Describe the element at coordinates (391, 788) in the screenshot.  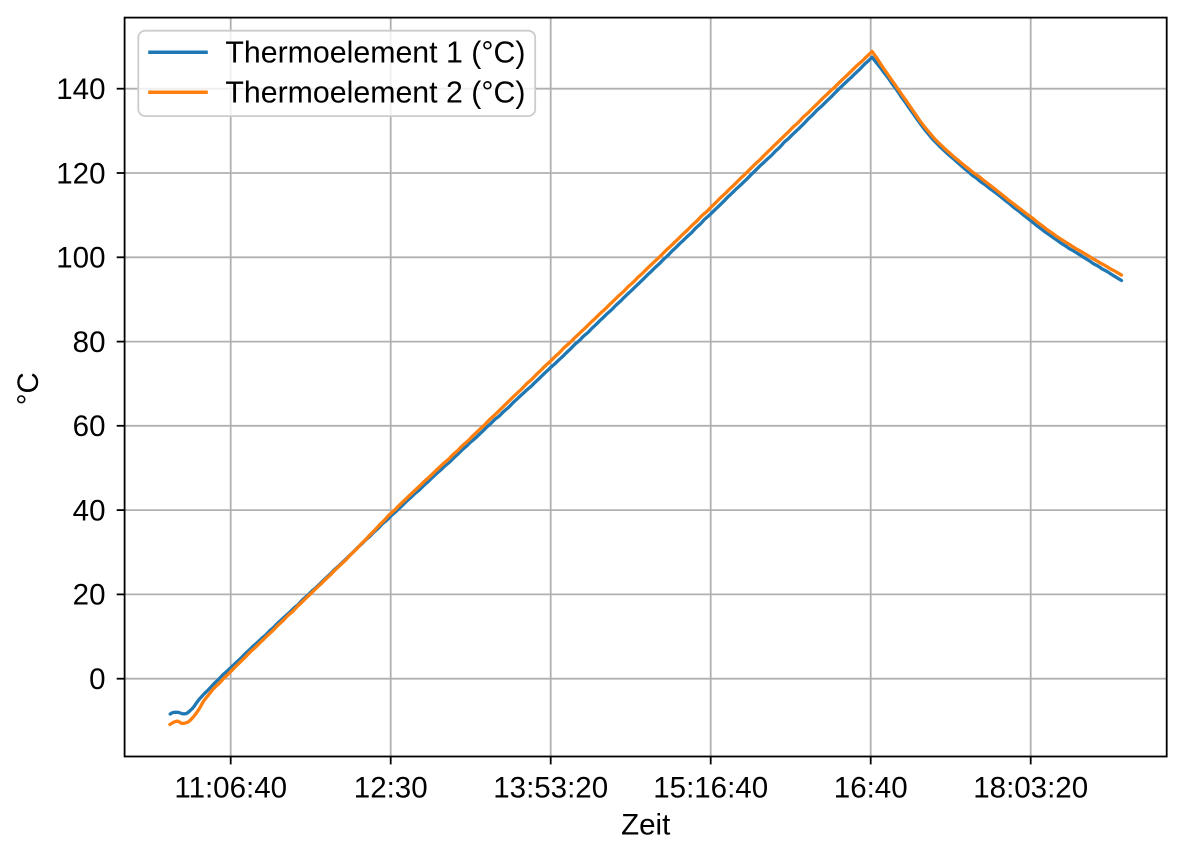
I see `svg-text: 12:30` at that location.